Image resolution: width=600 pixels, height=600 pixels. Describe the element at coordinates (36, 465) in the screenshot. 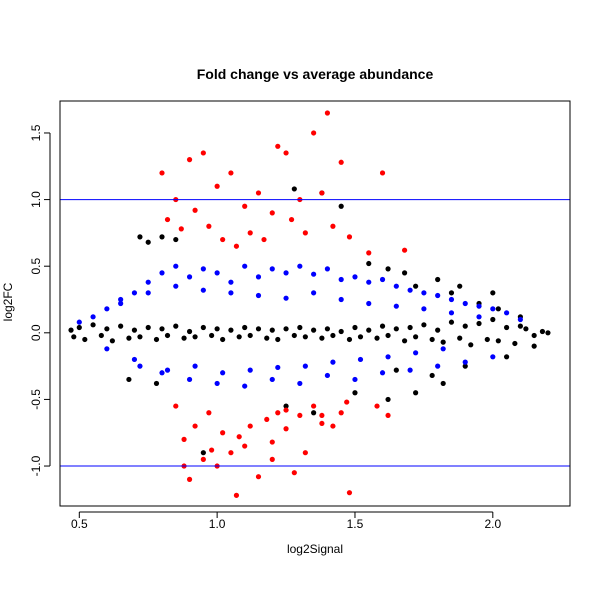

I see `y-tick-label-0: -1.0` at that location.